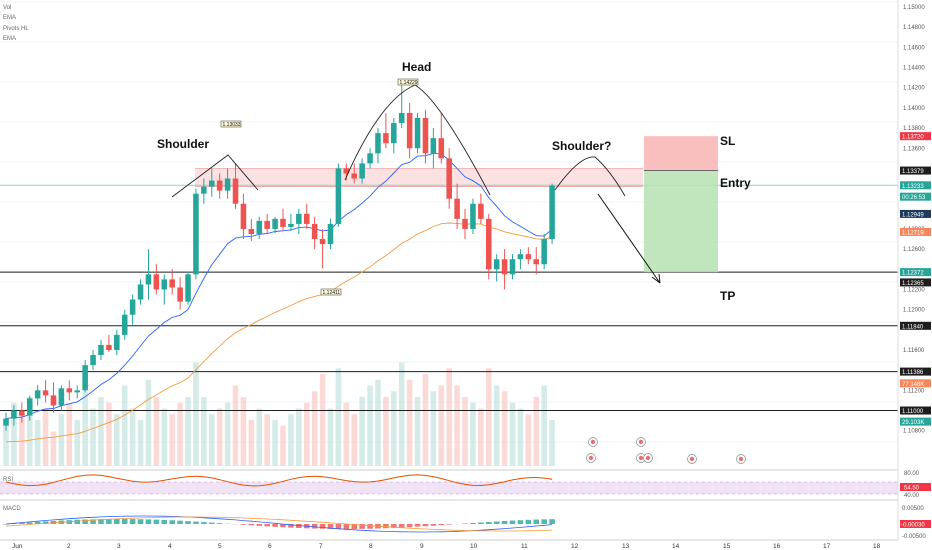  Describe the element at coordinates (321, 546) in the screenshot. I see `time-tick-label: 7` at that location.